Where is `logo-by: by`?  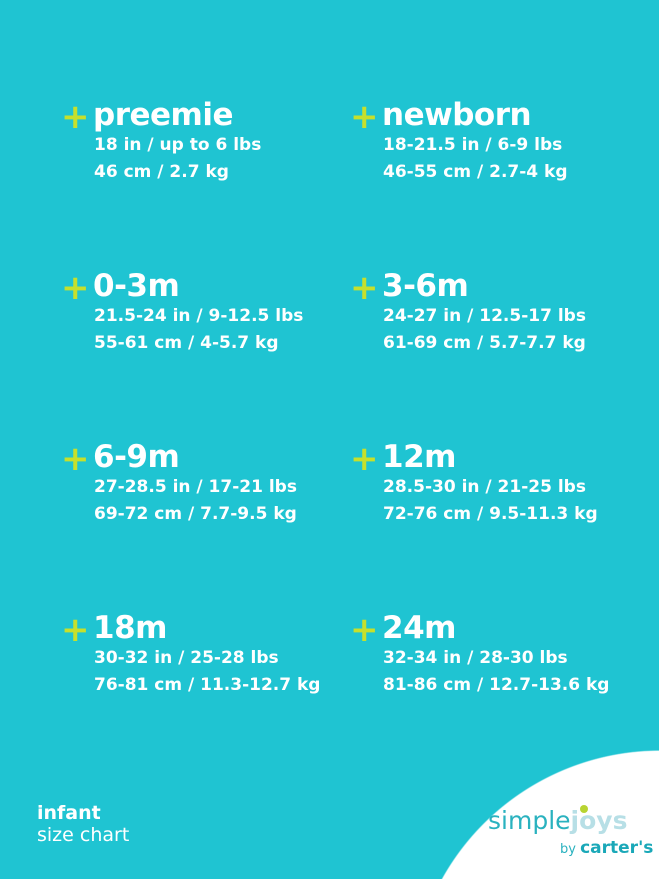 logo-by: by is located at coordinates (568, 849).